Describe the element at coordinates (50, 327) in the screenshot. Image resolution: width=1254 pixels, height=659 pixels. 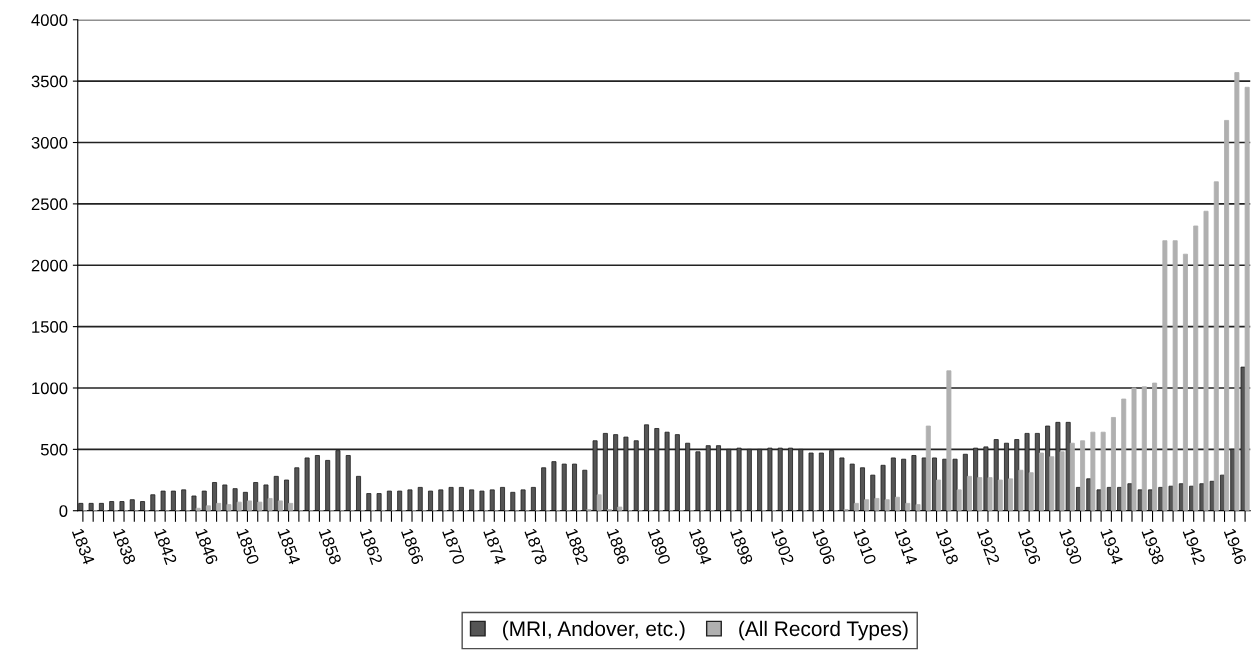
I see `y-tick-label: 1500` at that location.